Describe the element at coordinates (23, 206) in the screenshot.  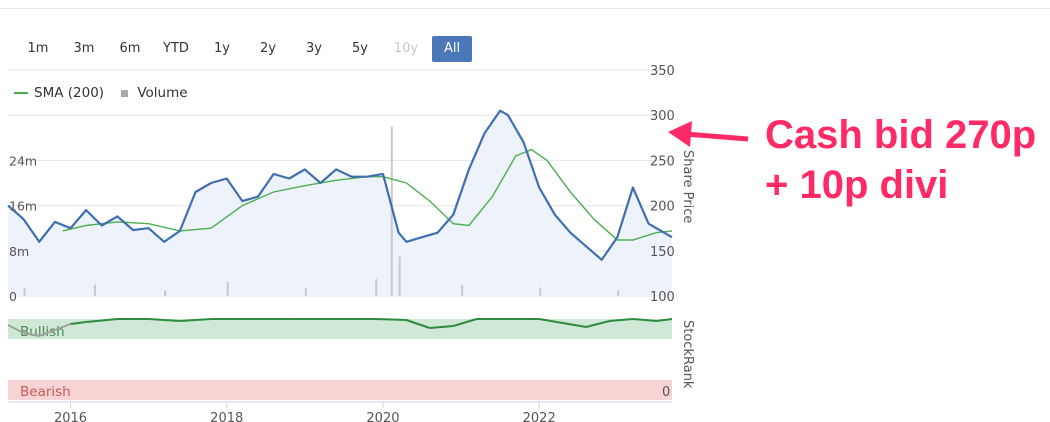
I see `volume-tick-label: 16m` at that location.